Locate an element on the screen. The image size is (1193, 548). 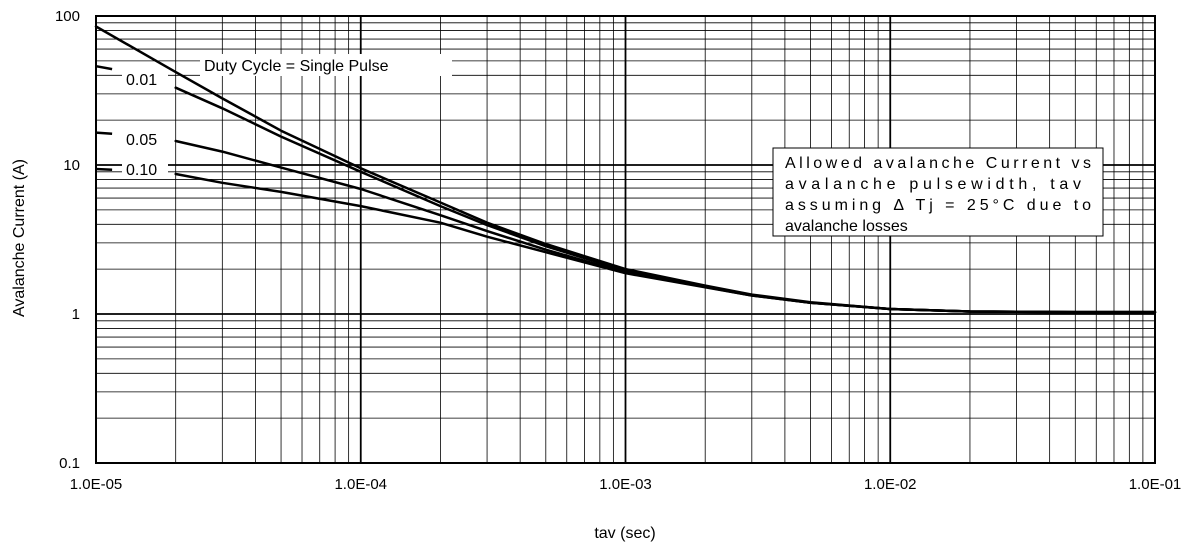
x-tick-label: 1.0E-01 is located at coordinates (1155, 484).